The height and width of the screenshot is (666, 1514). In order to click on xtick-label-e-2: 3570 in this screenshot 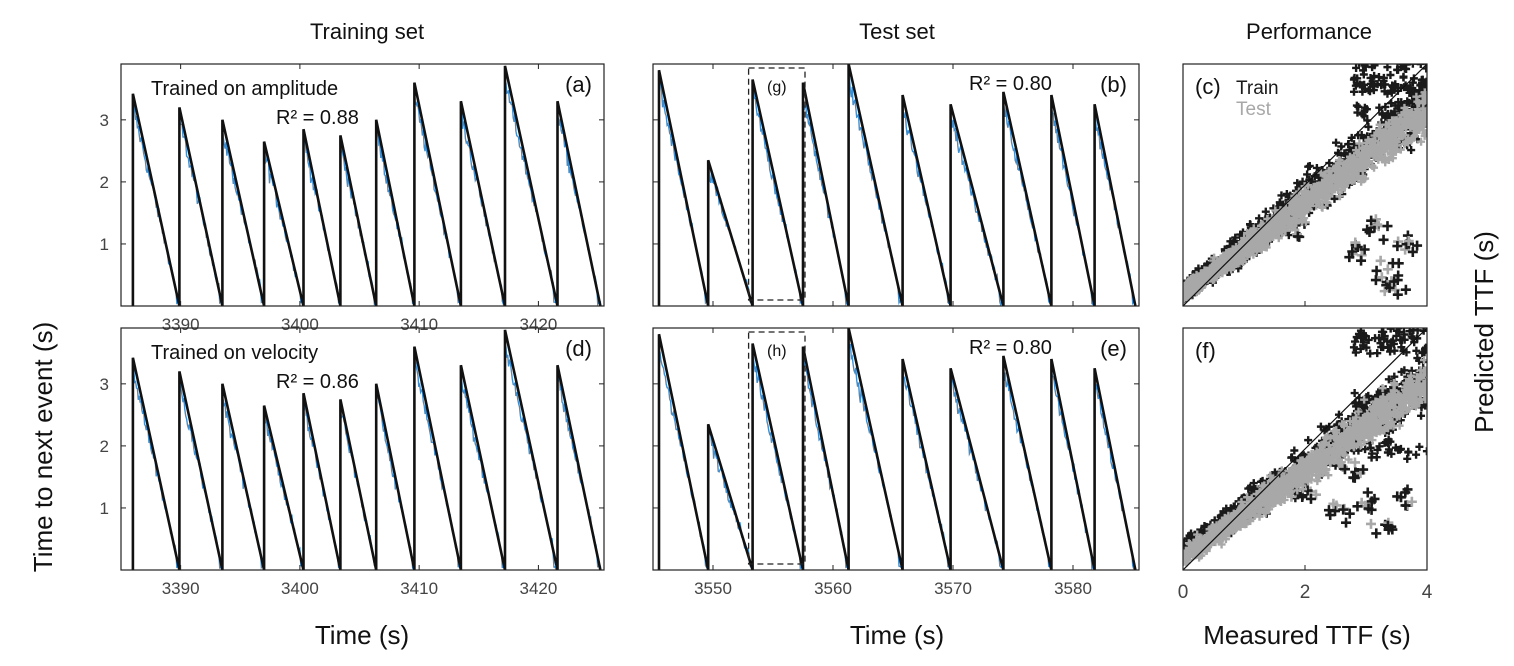, I will do `click(953, 588)`.